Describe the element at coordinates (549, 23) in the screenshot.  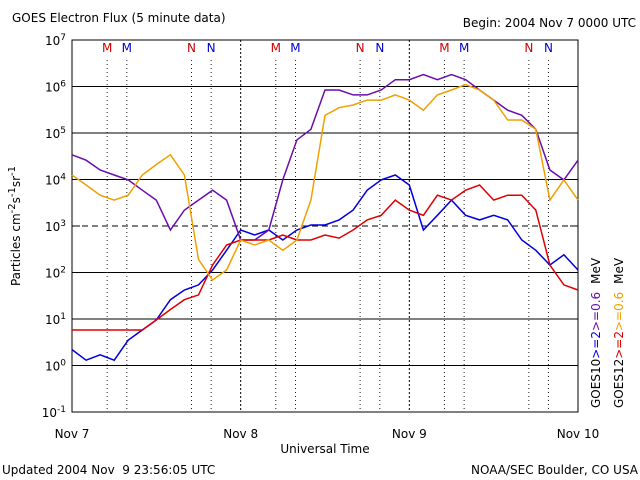
I see `subtitle: Begin: 2004 Nov 7 0000 UTC` at that location.